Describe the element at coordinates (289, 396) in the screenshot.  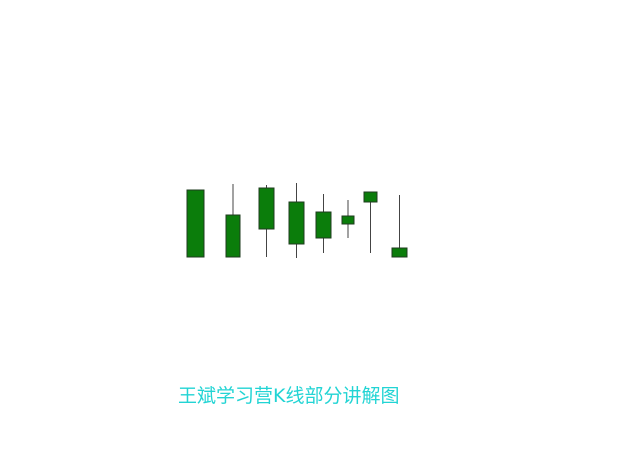
I see `slide-caption: 王斌学习营K线部分讲解图` at that location.